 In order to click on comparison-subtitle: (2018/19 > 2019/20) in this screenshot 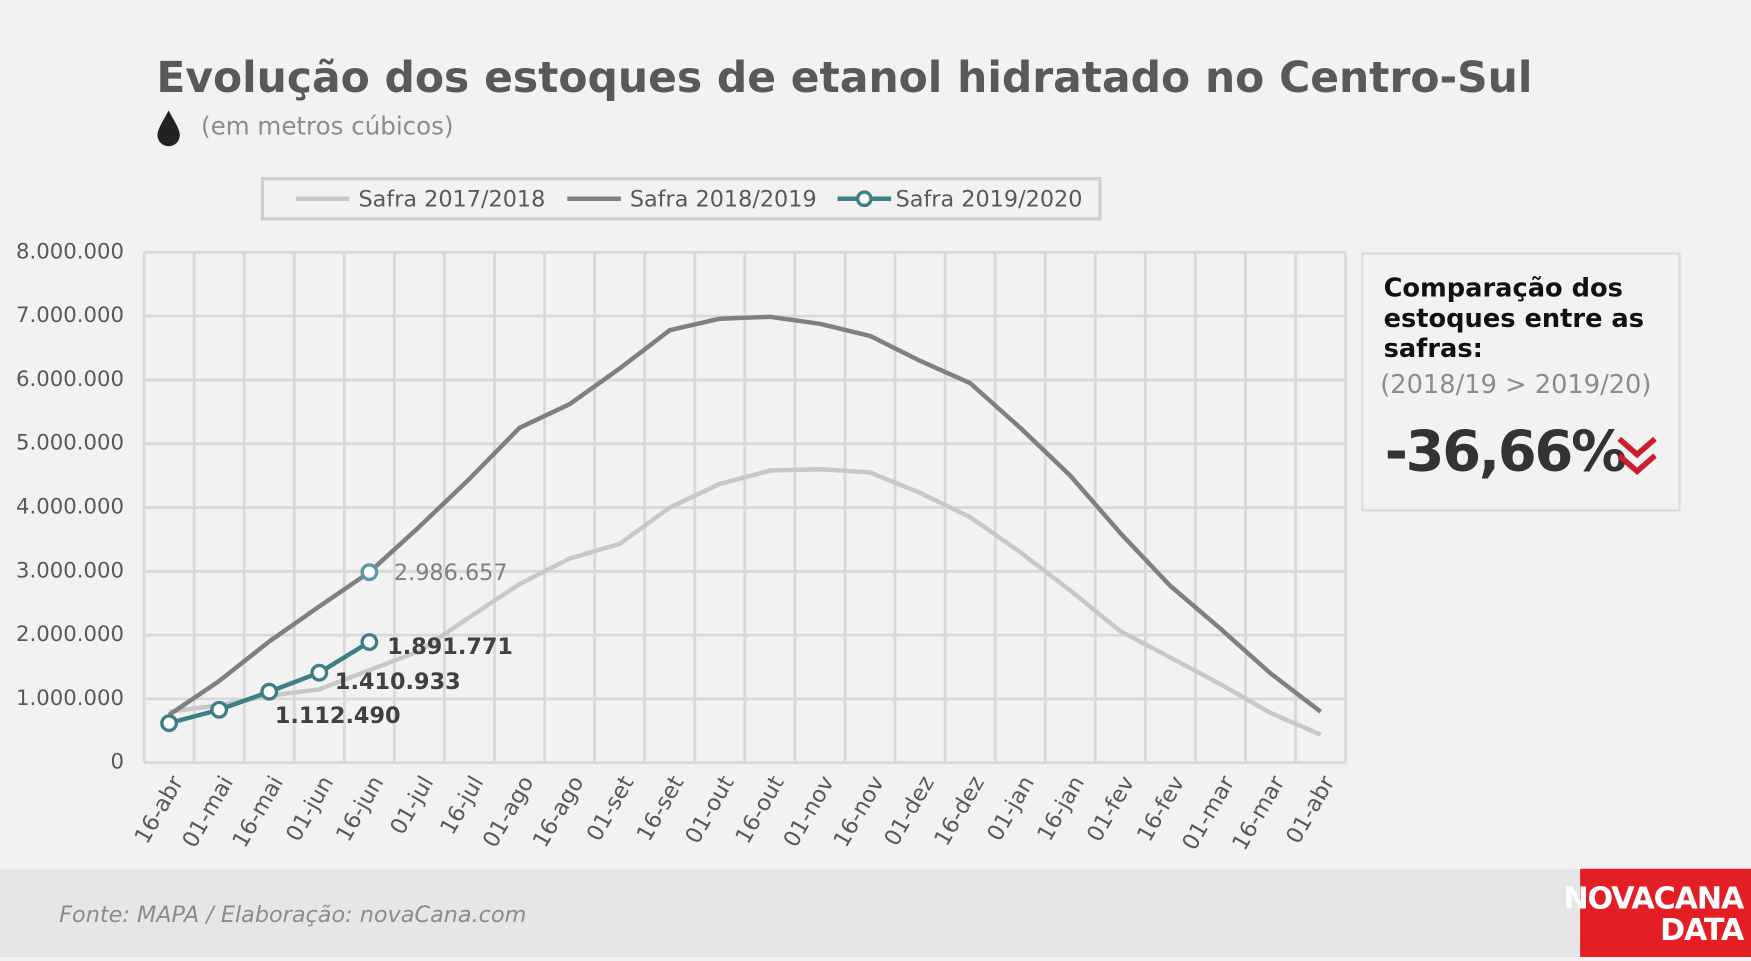, I will do `click(1515, 385)`.